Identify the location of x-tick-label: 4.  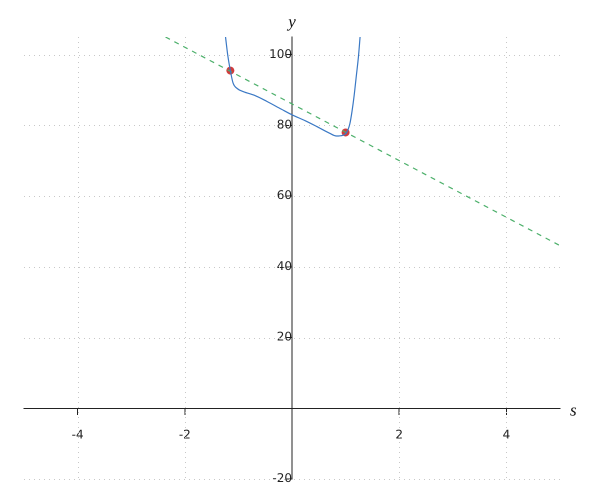
(506, 435).